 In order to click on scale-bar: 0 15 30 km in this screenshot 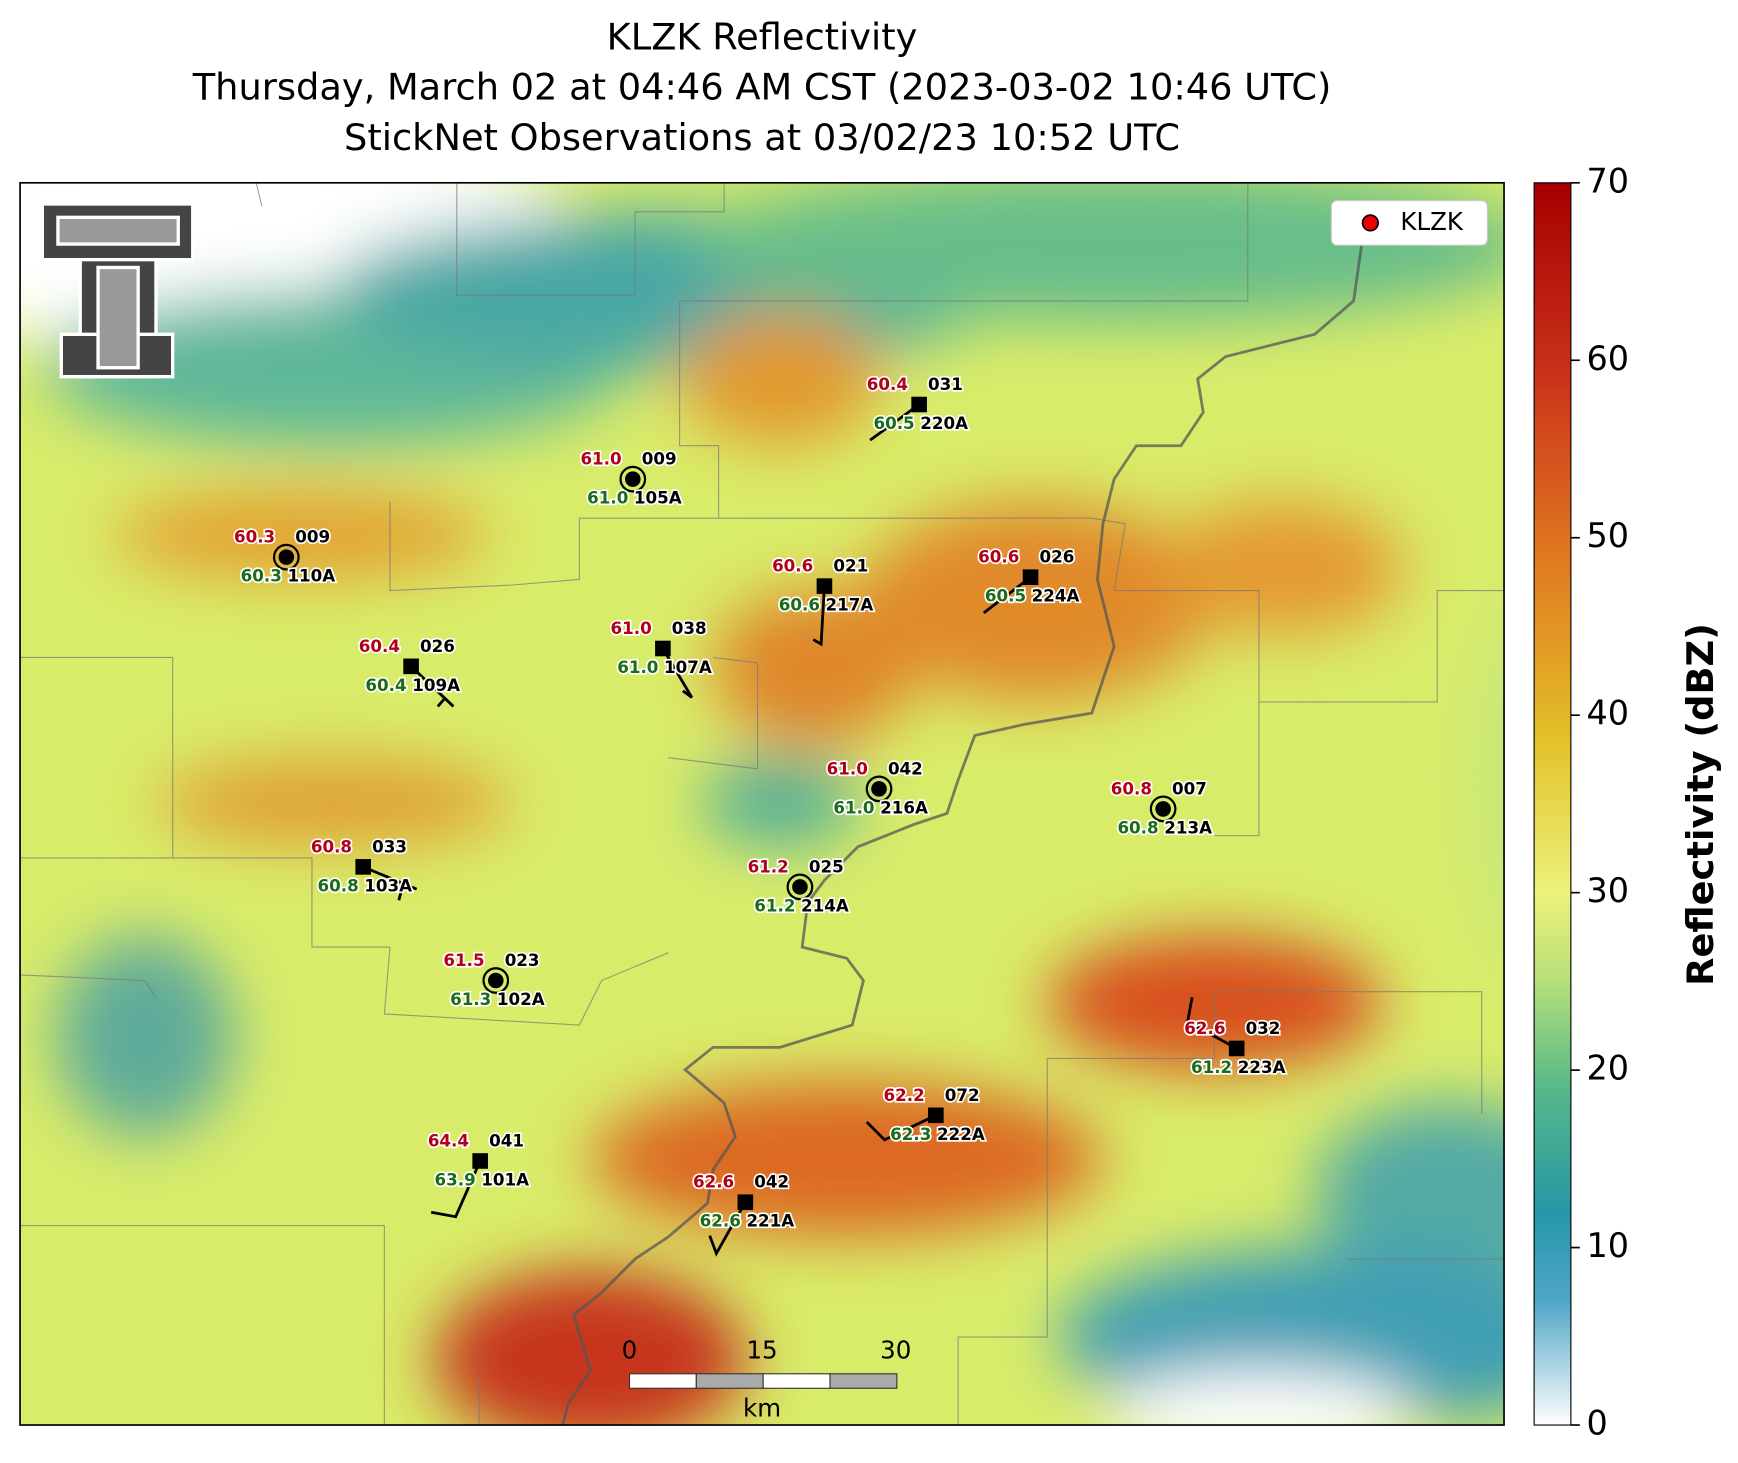, I will do `click(767, 1378)`.